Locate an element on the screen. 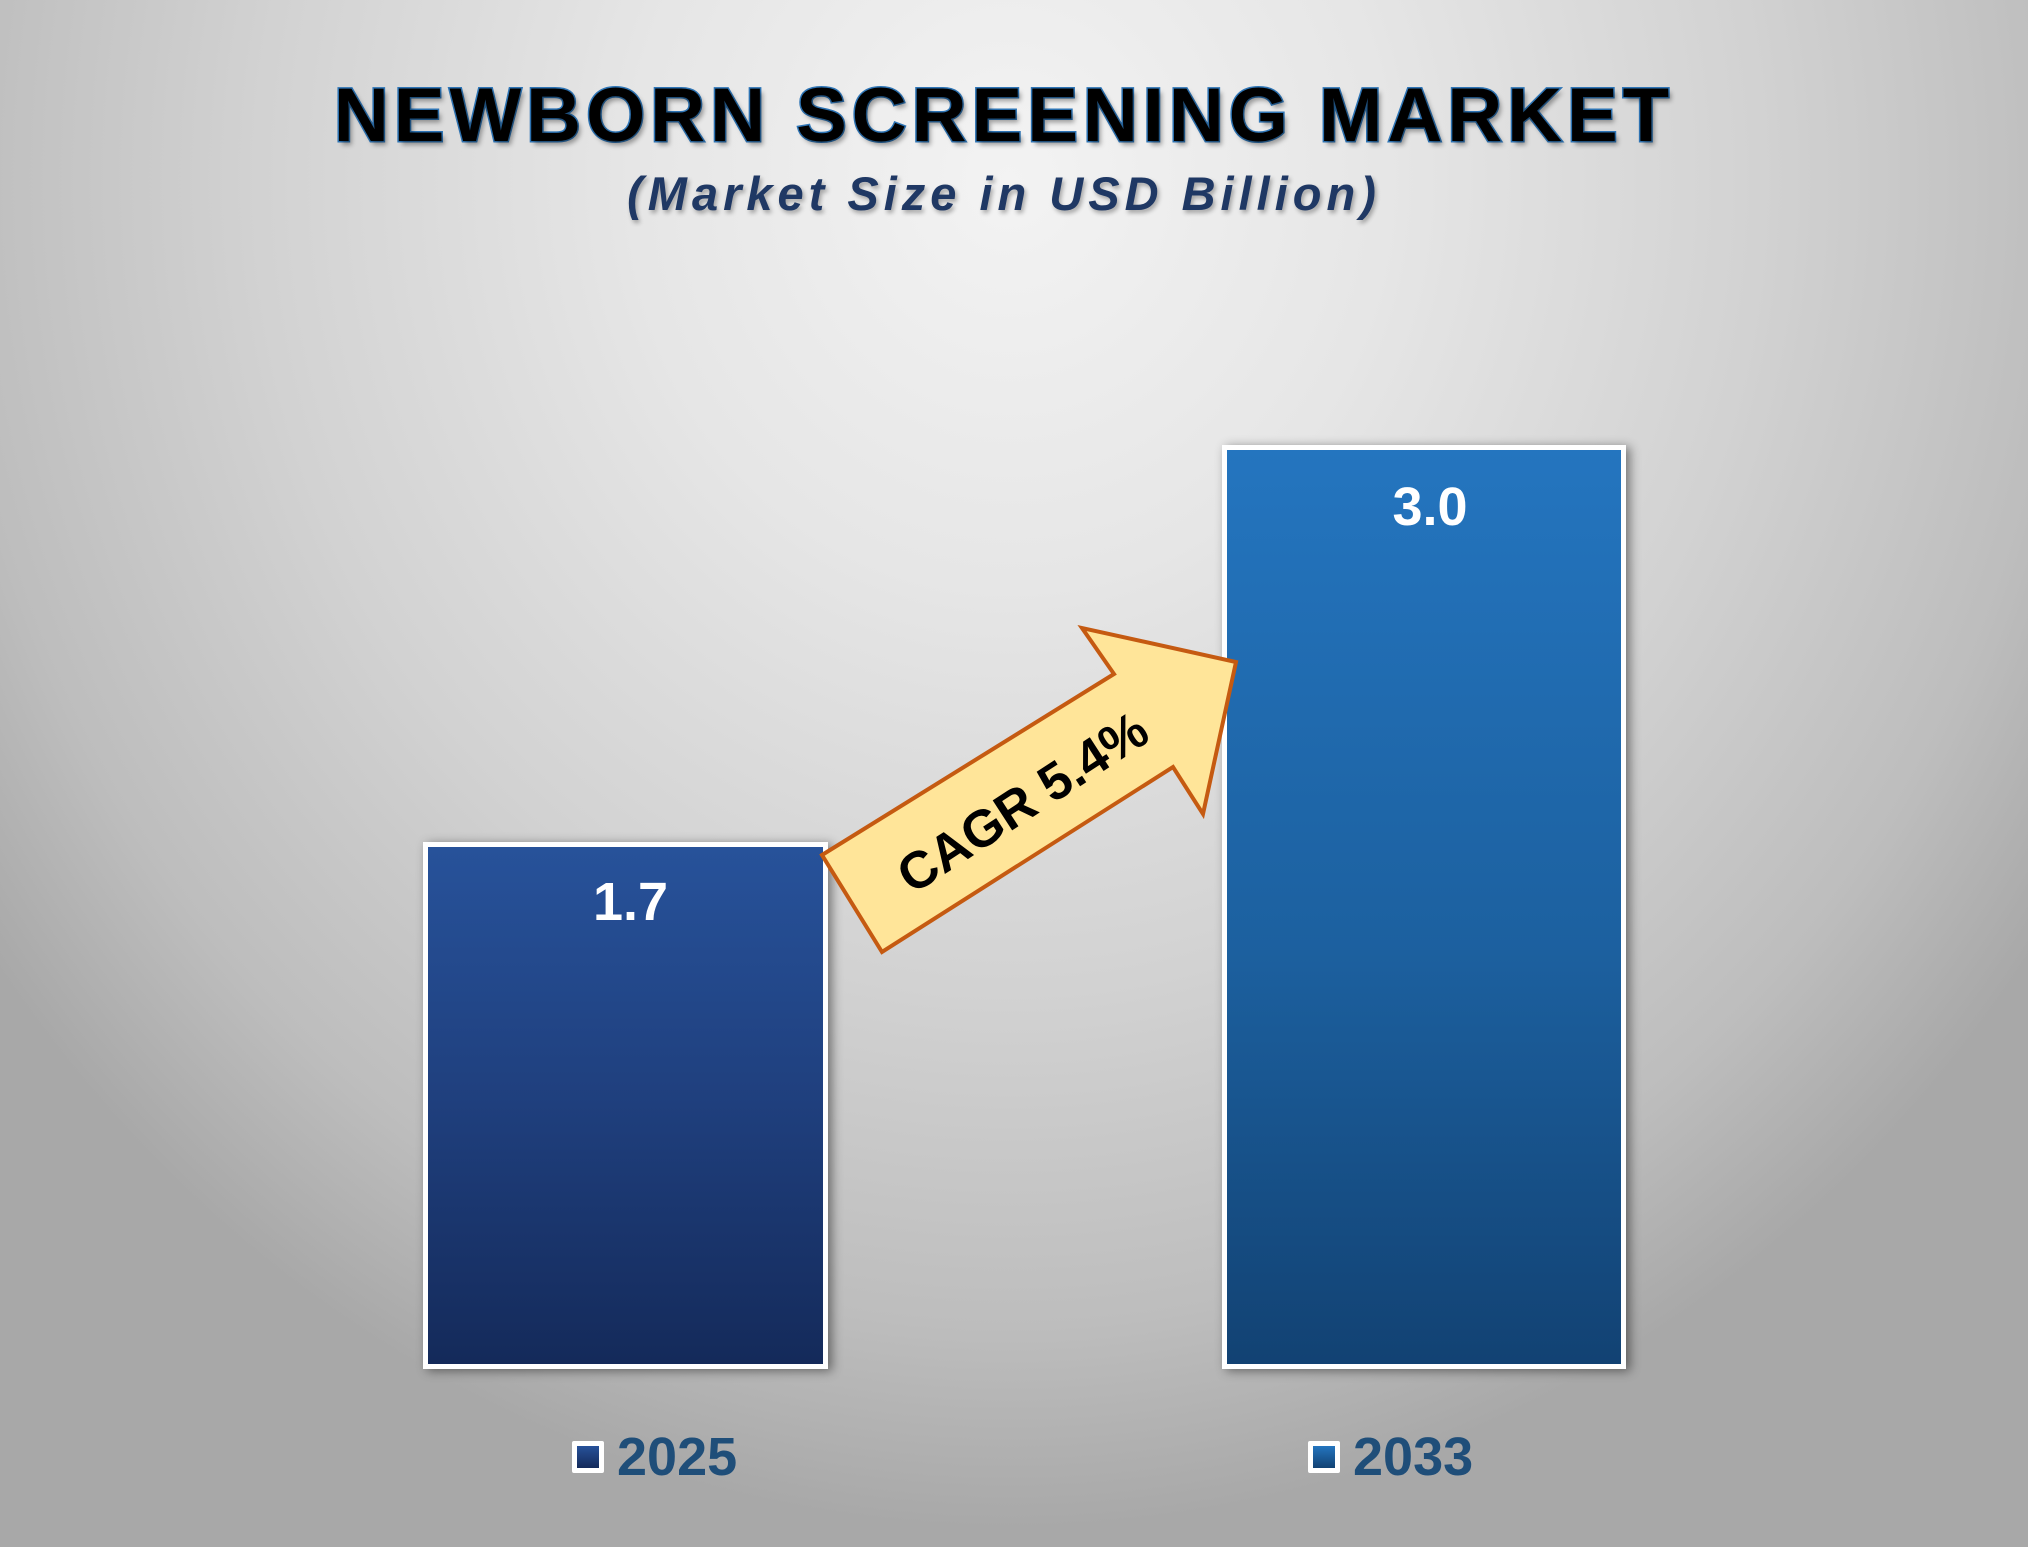 The image size is (2028, 1547). bar-value-label-2033: 3.0 is located at coordinates (1430, 507).